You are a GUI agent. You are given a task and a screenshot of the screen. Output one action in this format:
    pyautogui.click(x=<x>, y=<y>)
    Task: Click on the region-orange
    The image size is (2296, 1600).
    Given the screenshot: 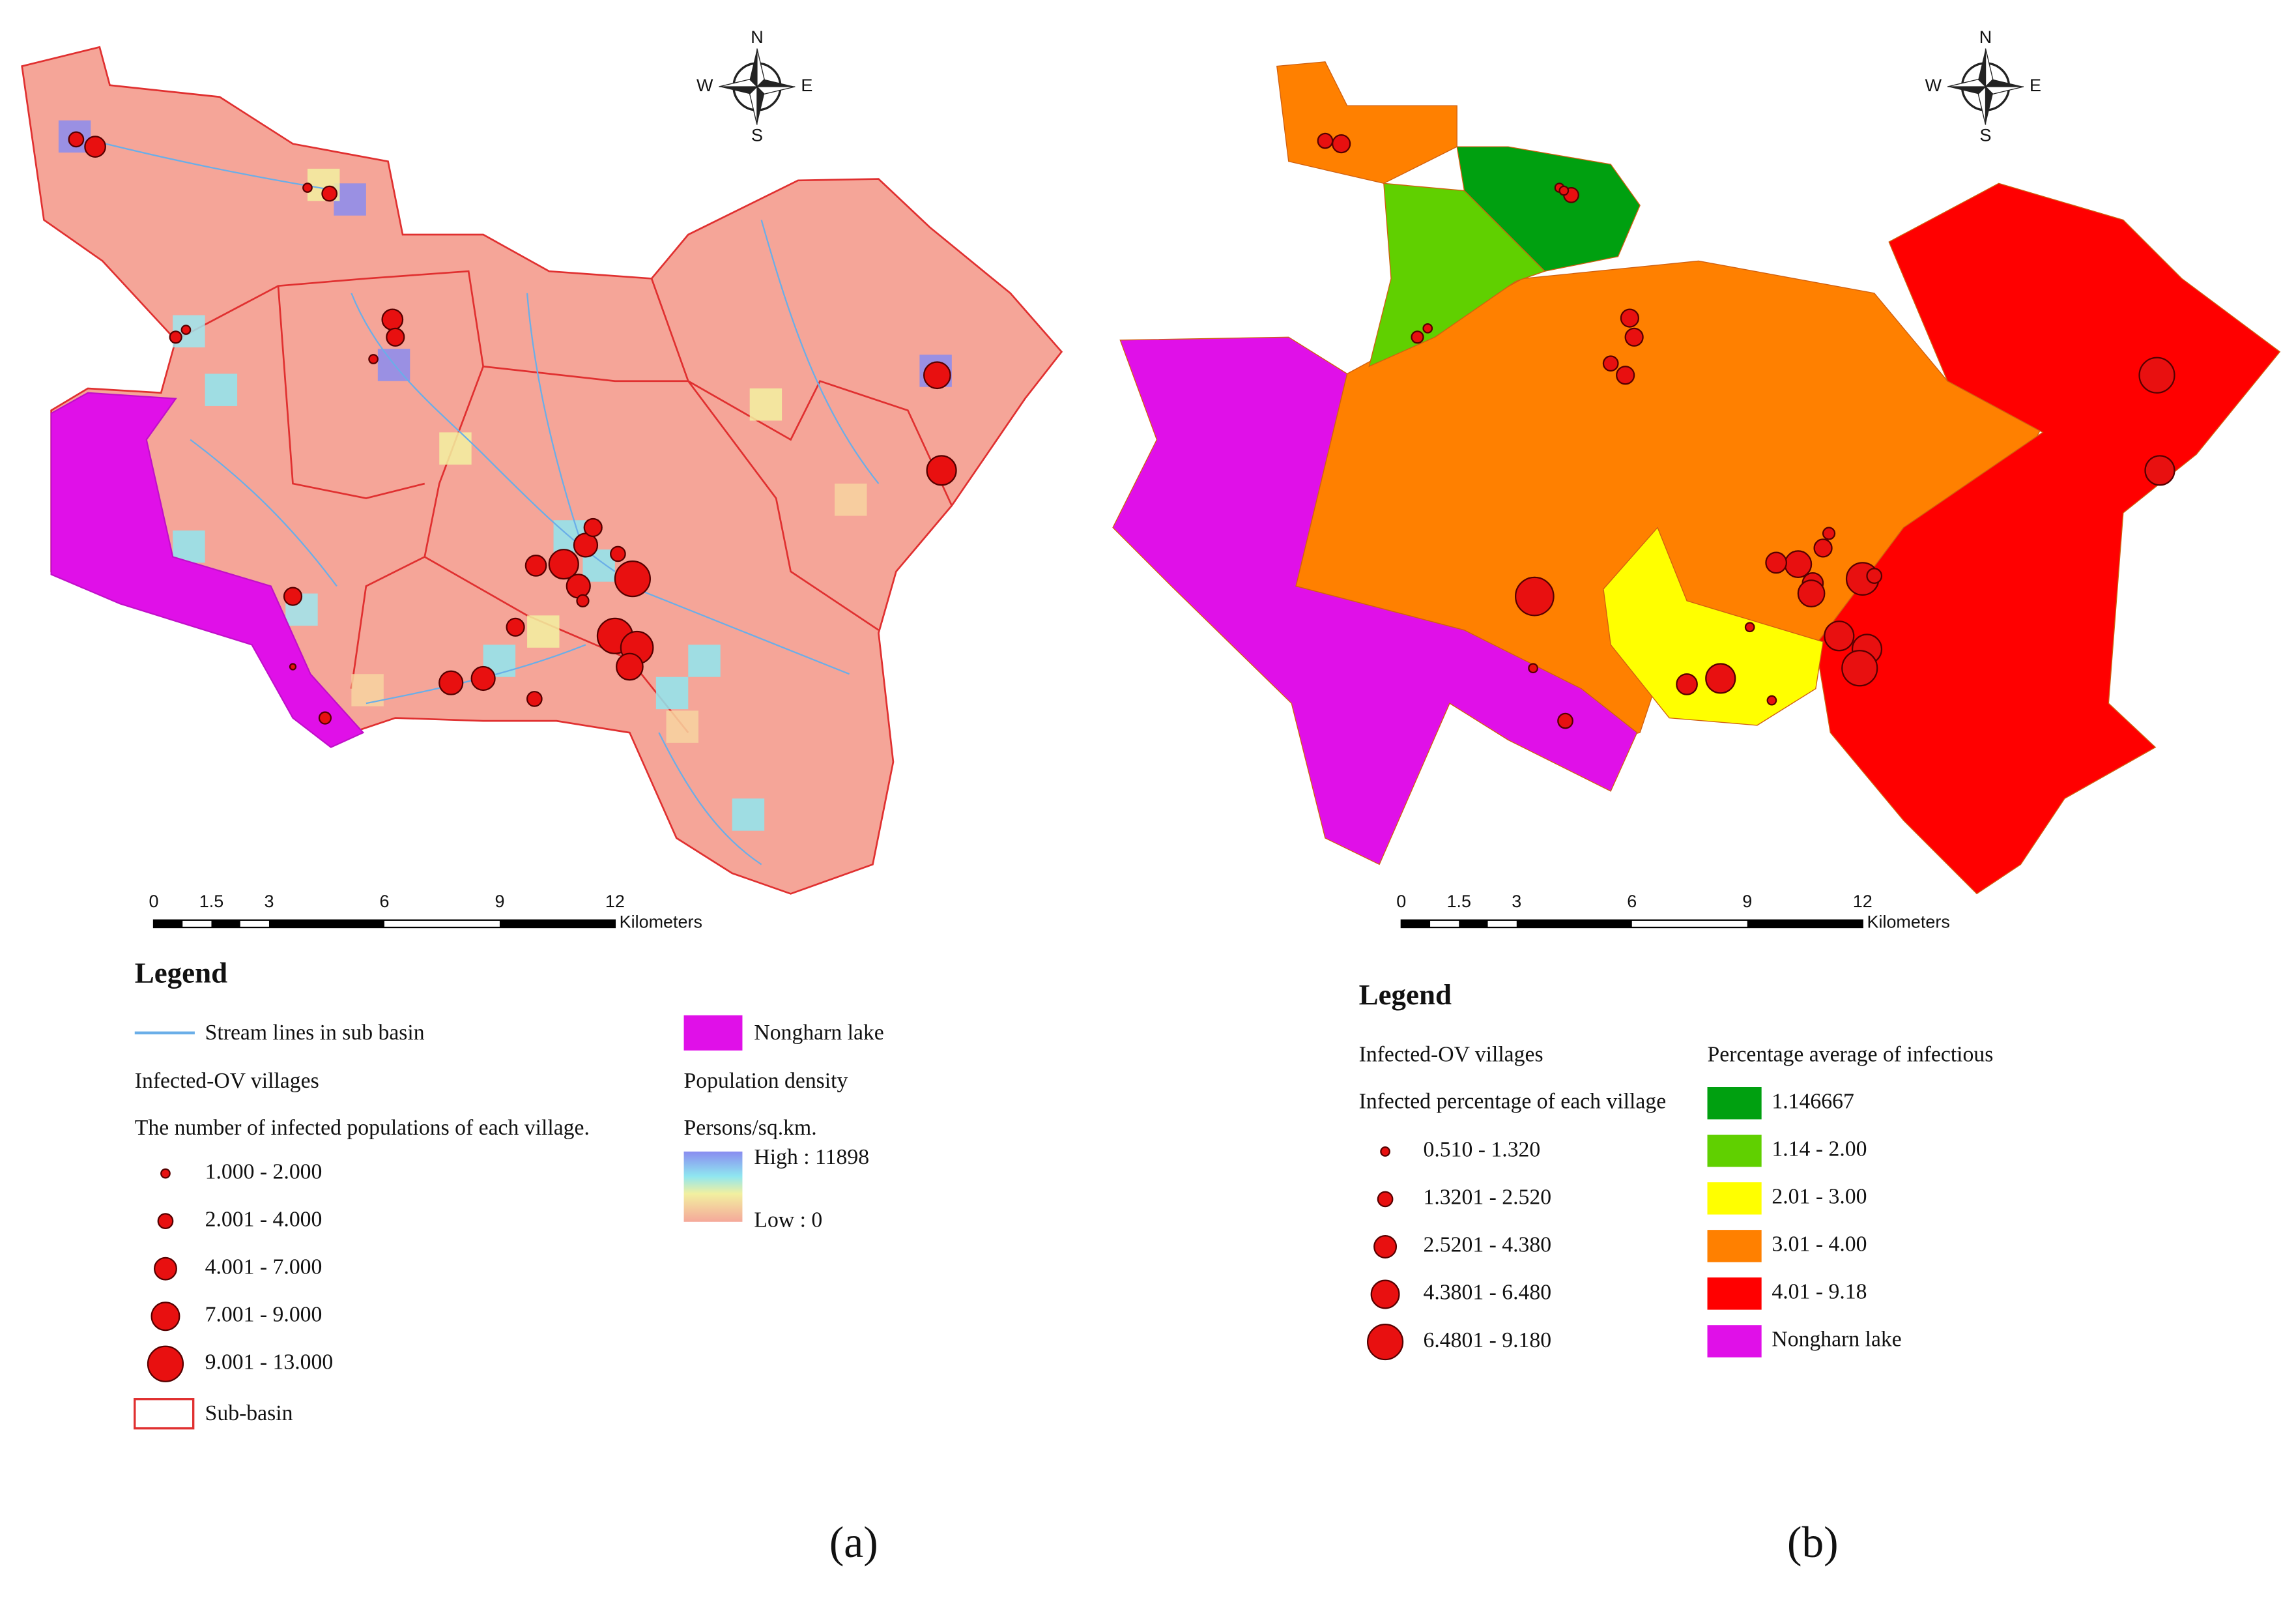 What is the action you would take?
    pyautogui.click(x=1366, y=122)
    